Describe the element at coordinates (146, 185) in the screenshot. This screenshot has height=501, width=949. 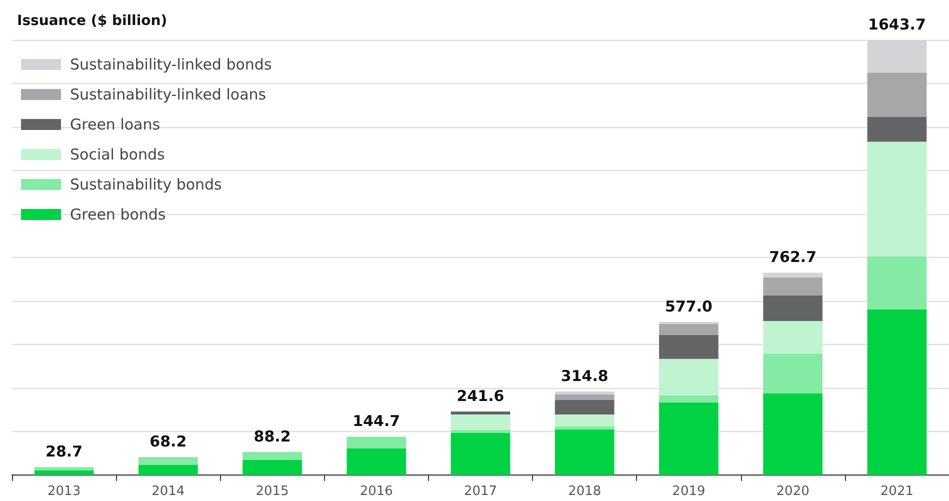
I see `legend-label: Sustainability bonds` at that location.